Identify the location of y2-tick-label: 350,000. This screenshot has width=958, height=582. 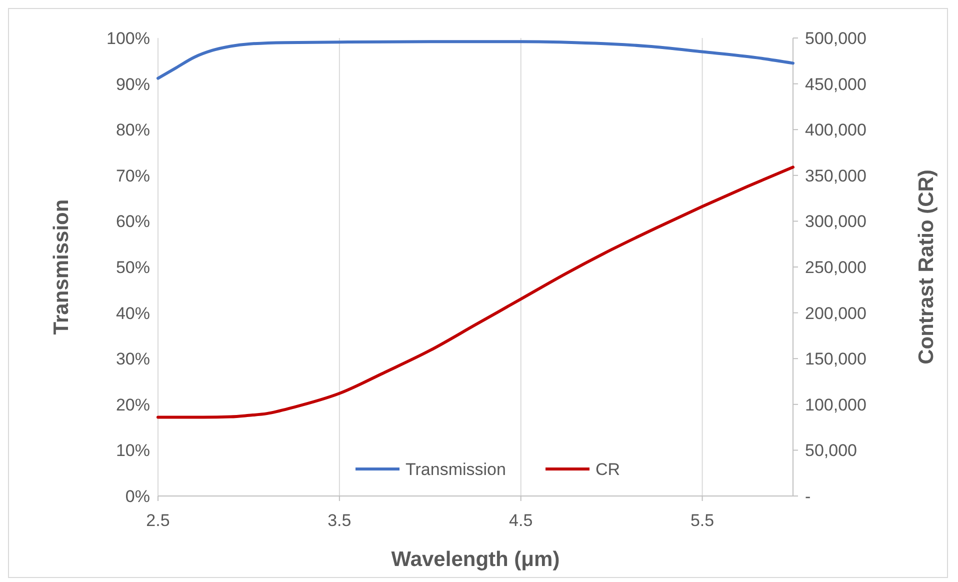
(835, 176).